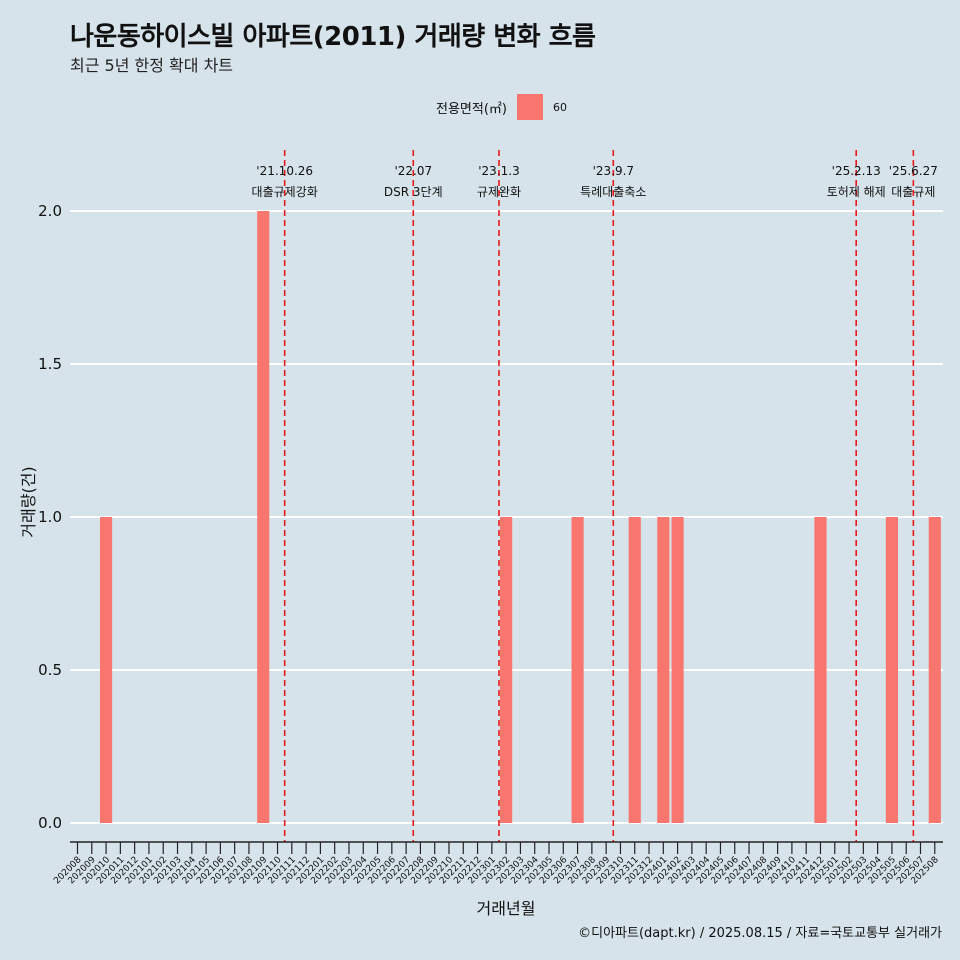 This screenshot has height=960, width=960. What do you see at coordinates (856, 192) in the screenshot?
I see `event-label: 토허제 해제` at bounding box center [856, 192].